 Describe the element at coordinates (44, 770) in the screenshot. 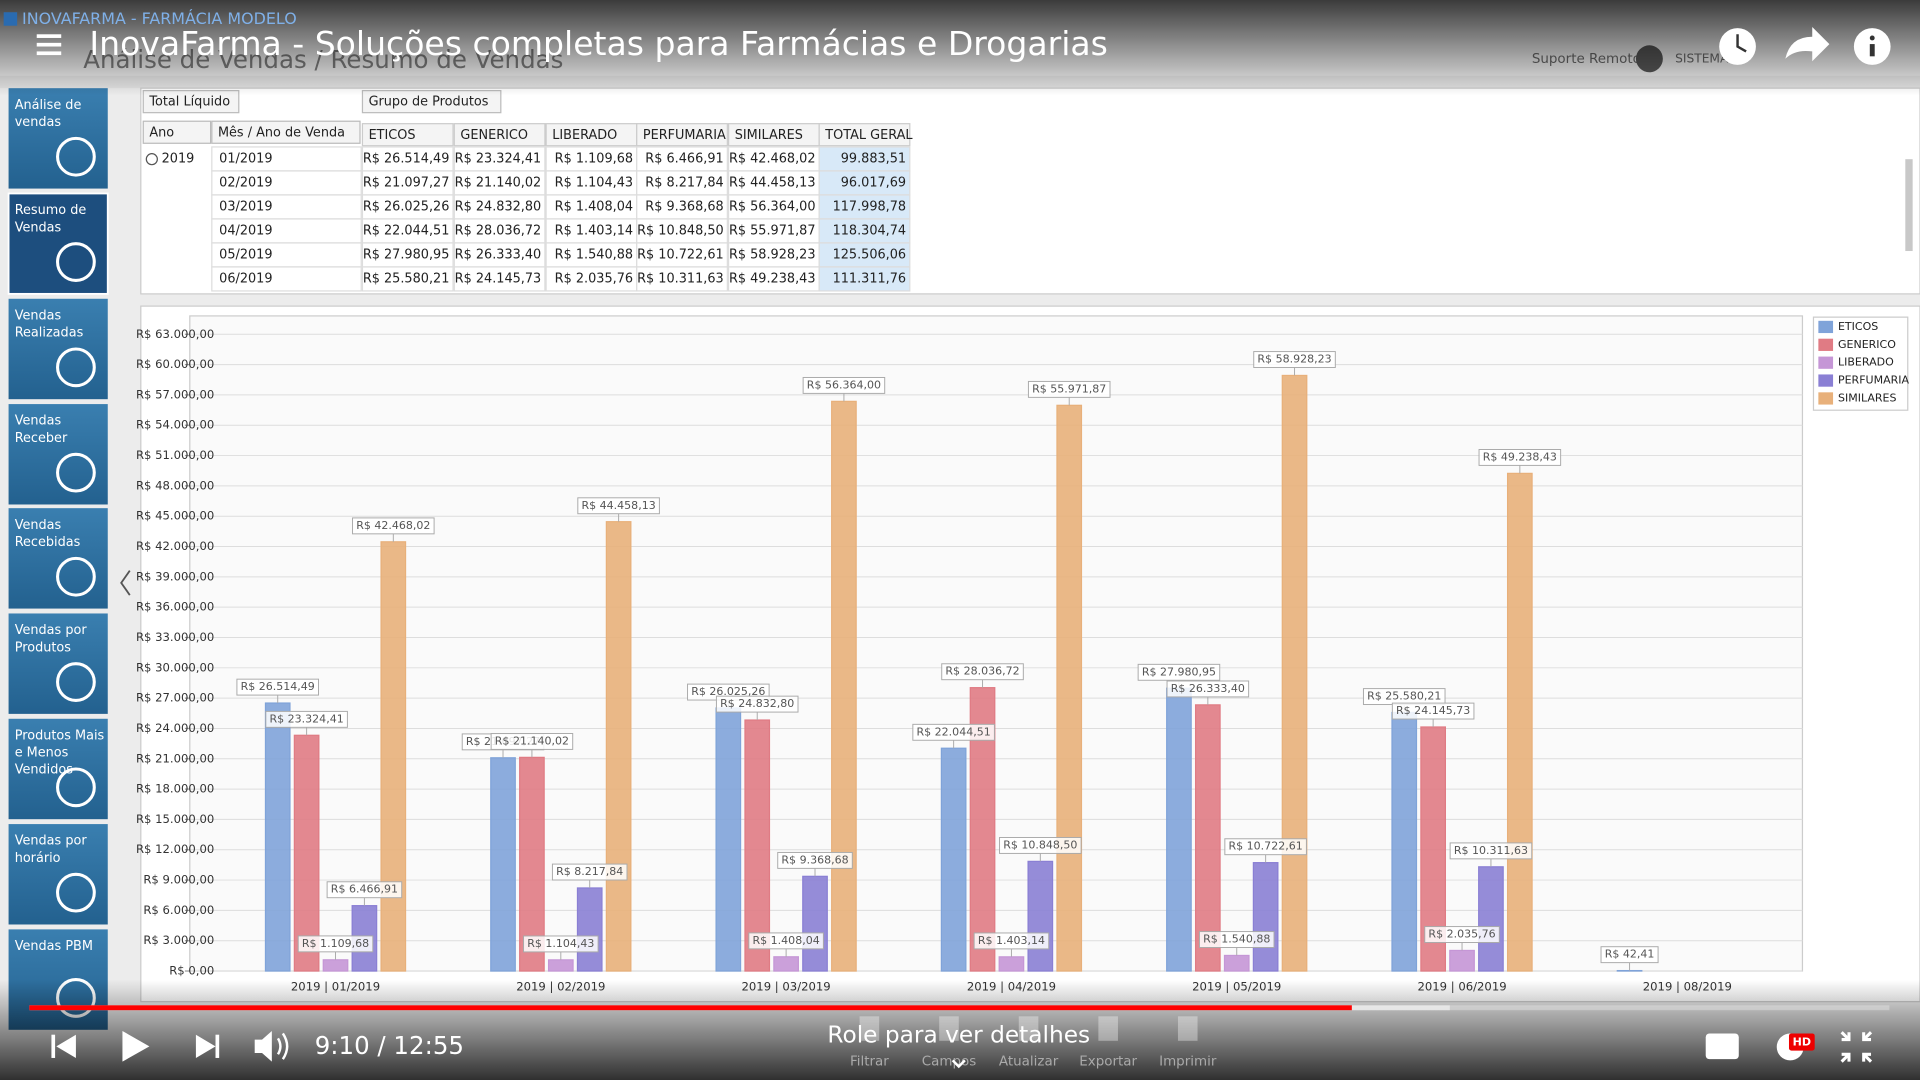

I see `sidebar-item-label: Vendidos` at that location.